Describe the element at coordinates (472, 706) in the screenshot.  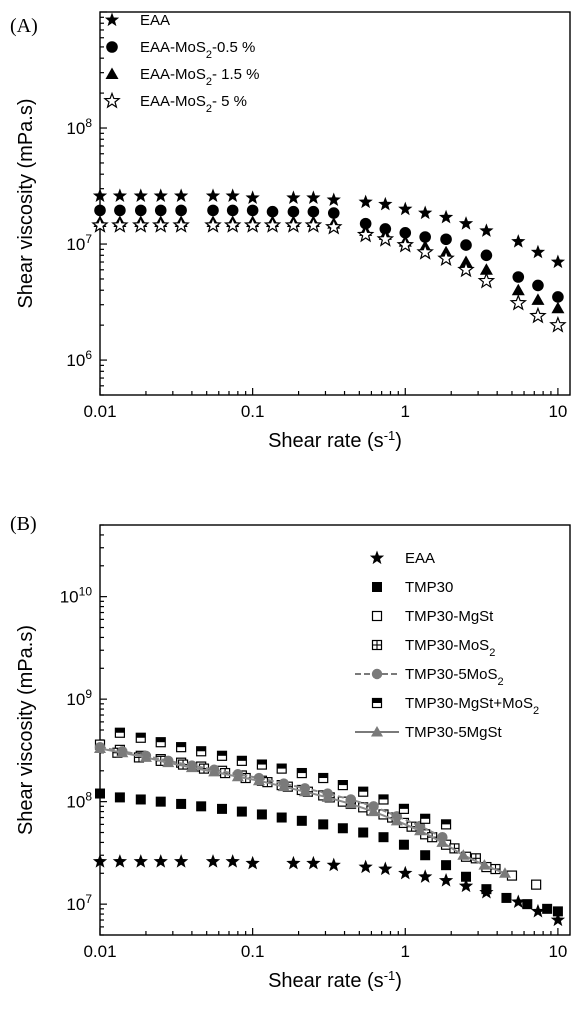
I see `legend-label: TMP30-MgSt+MoS2` at that location.